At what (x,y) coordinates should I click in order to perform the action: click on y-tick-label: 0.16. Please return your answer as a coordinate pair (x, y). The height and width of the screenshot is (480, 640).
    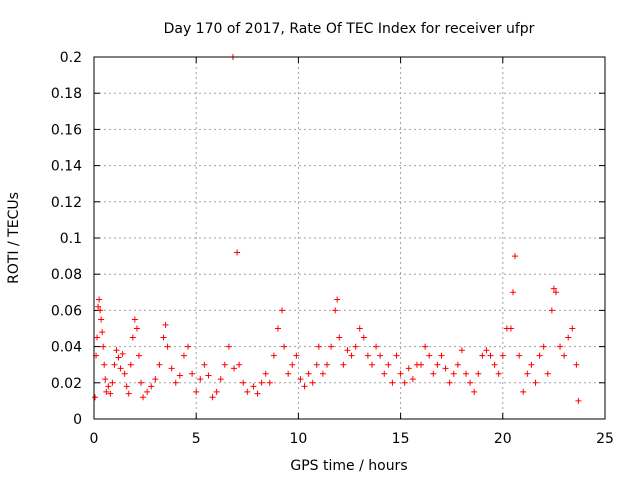
    Looking at the image, I should click on (66, 130).